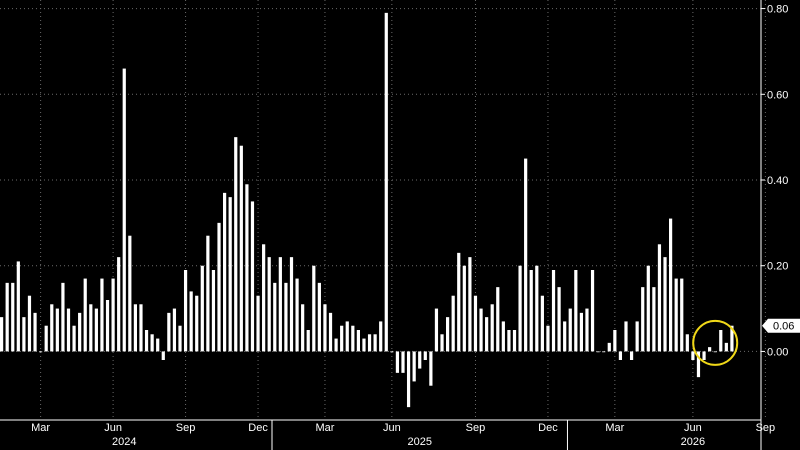 This screenshot has width=800, height=450. Describe the element at coordinates (715, 342) in the screenshot. I see `highlight-circle` at that location.